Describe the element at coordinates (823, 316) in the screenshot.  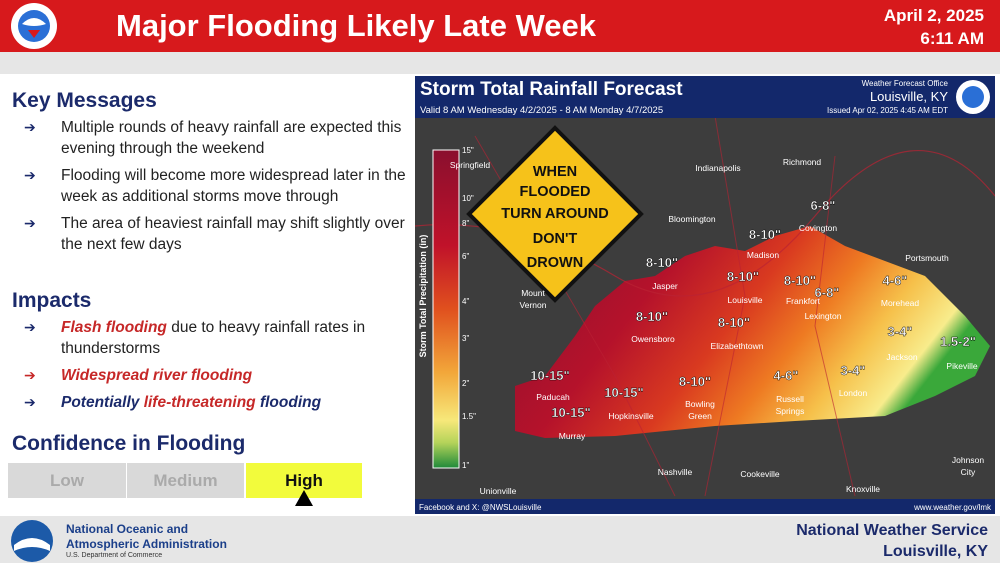
I see `city-label: Lexington` at that location.